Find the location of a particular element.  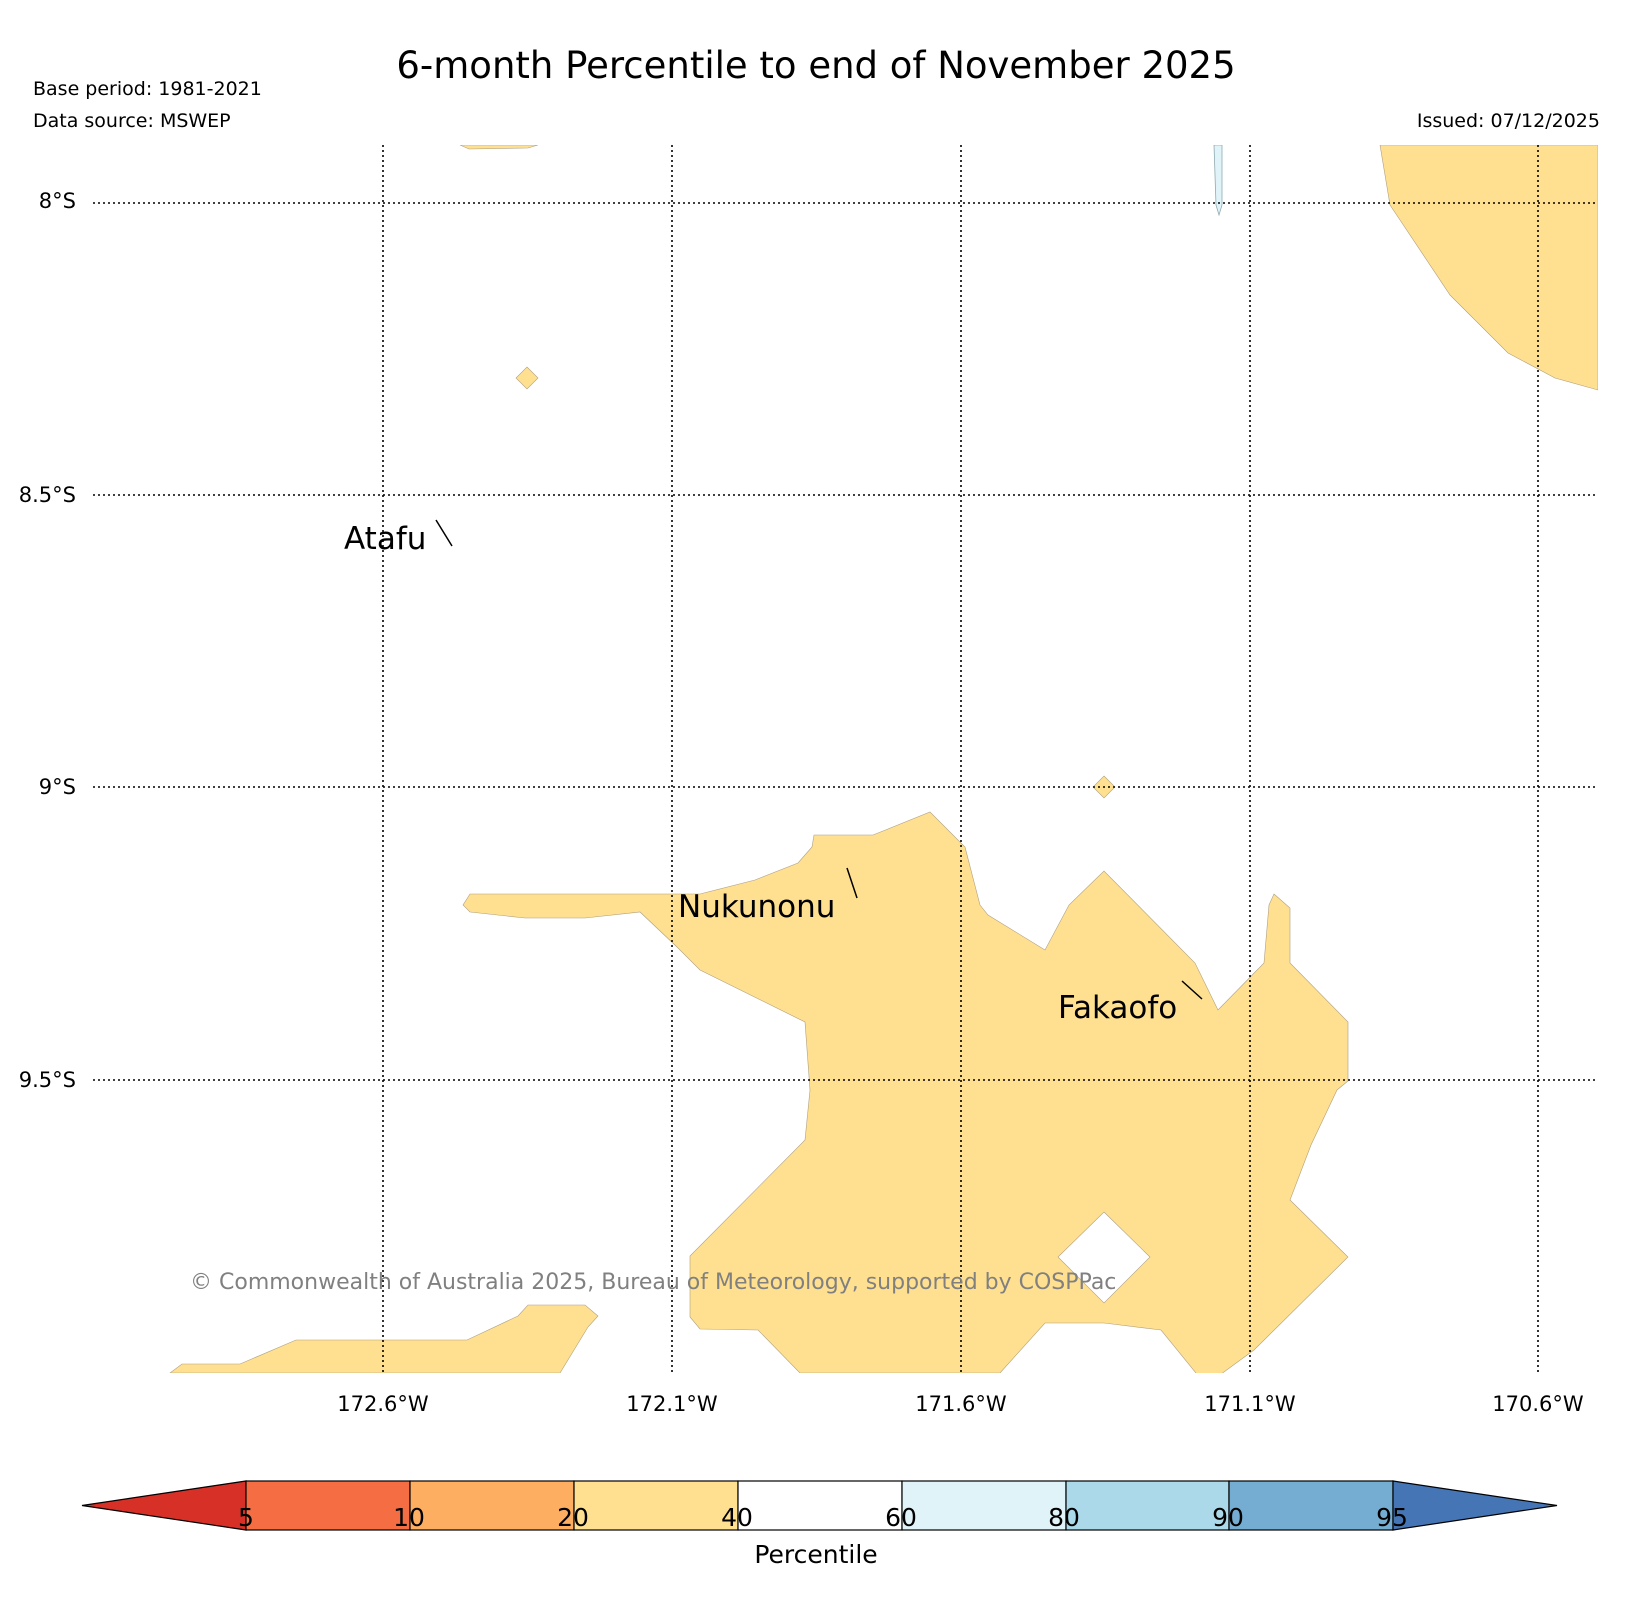

colorbar-tick-5: 5 is located at coordinates (246, 1517).